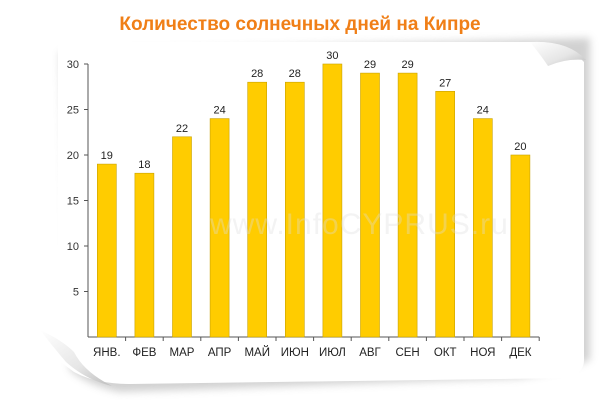 This screenshot has height=403, width=600. Describe the element at coordinates (76, 358) in the screenshot. I see `page-curl-bottom-left` at that location.